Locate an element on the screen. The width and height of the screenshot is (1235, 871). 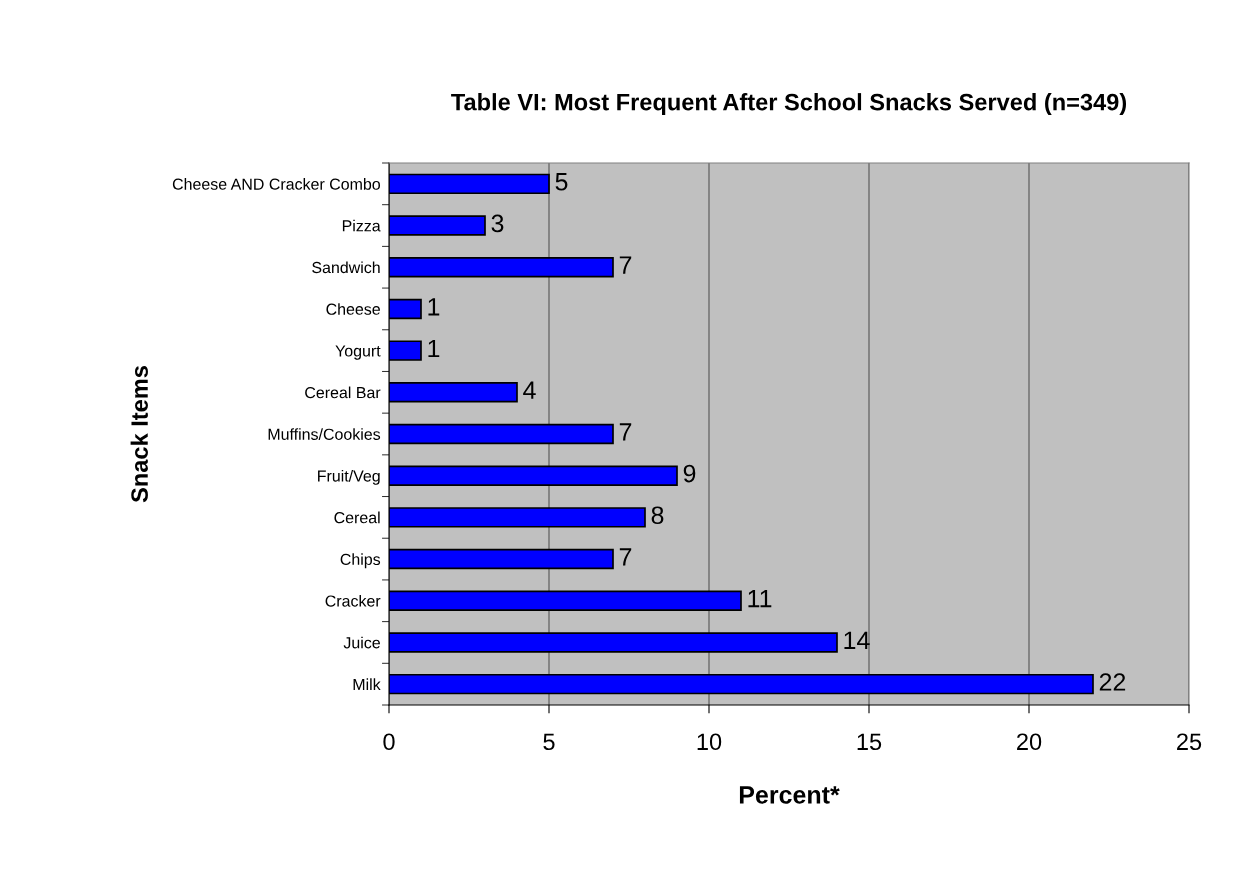
y-tick-label: Cheese is located at coordinates (353, 309).